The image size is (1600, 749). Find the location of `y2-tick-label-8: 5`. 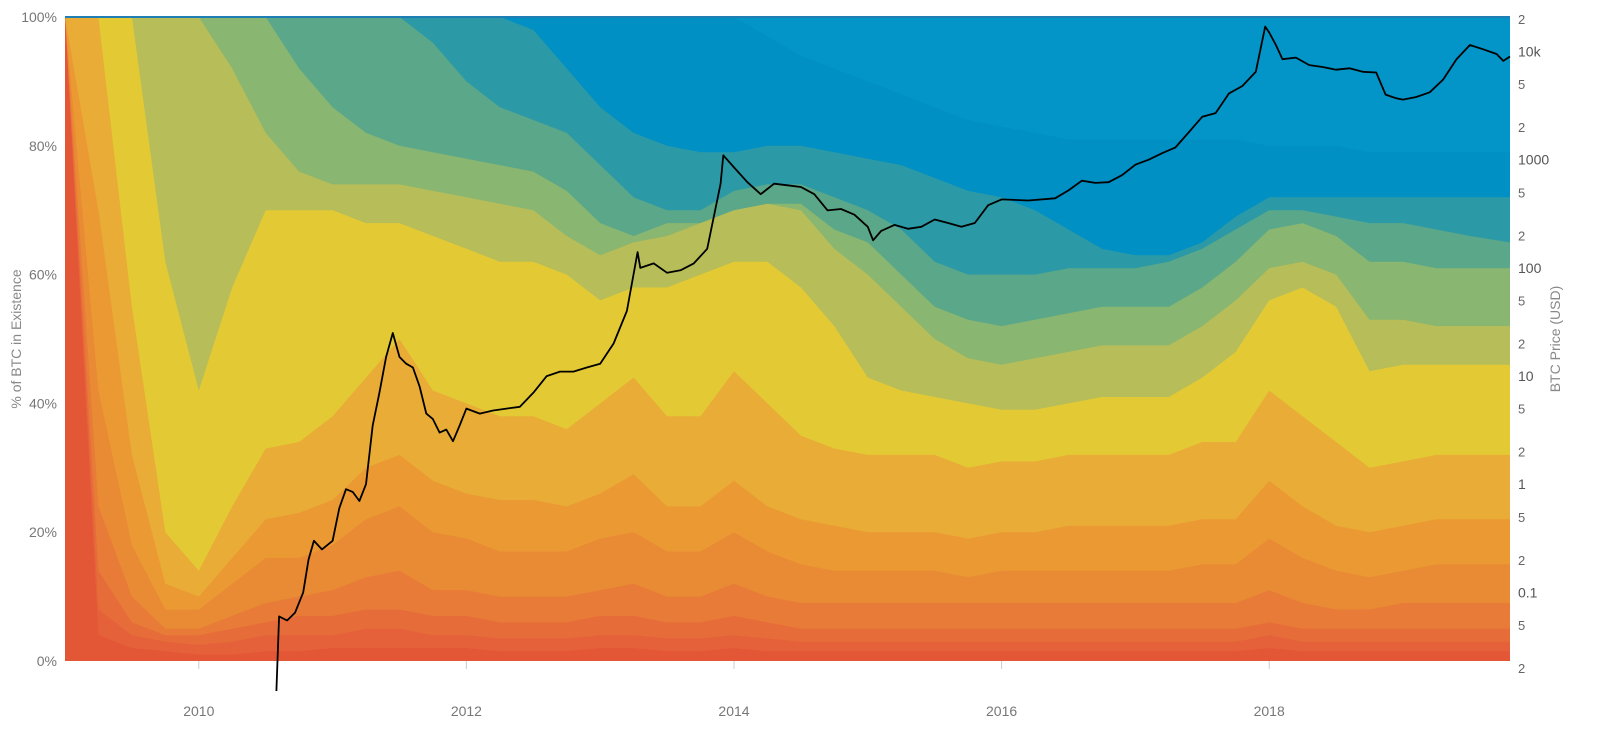

y2-tick-label-8: 5 is located at coordinates (1521, 301).